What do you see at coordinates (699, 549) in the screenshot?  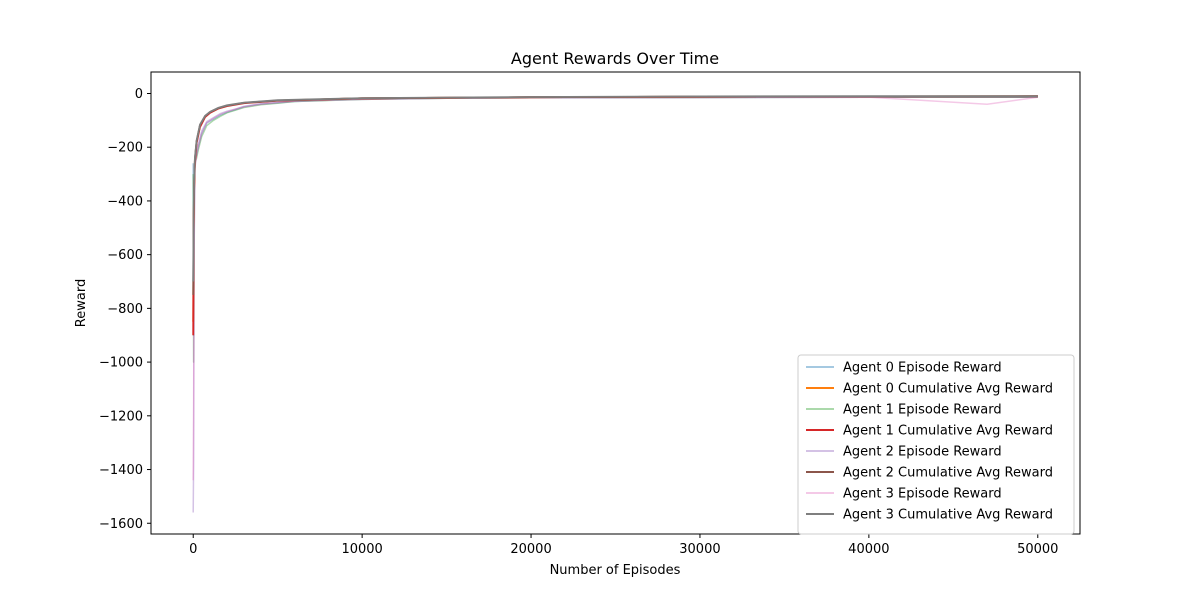 I see `x-tick-label: 30000` at bounding box center [699, 549].